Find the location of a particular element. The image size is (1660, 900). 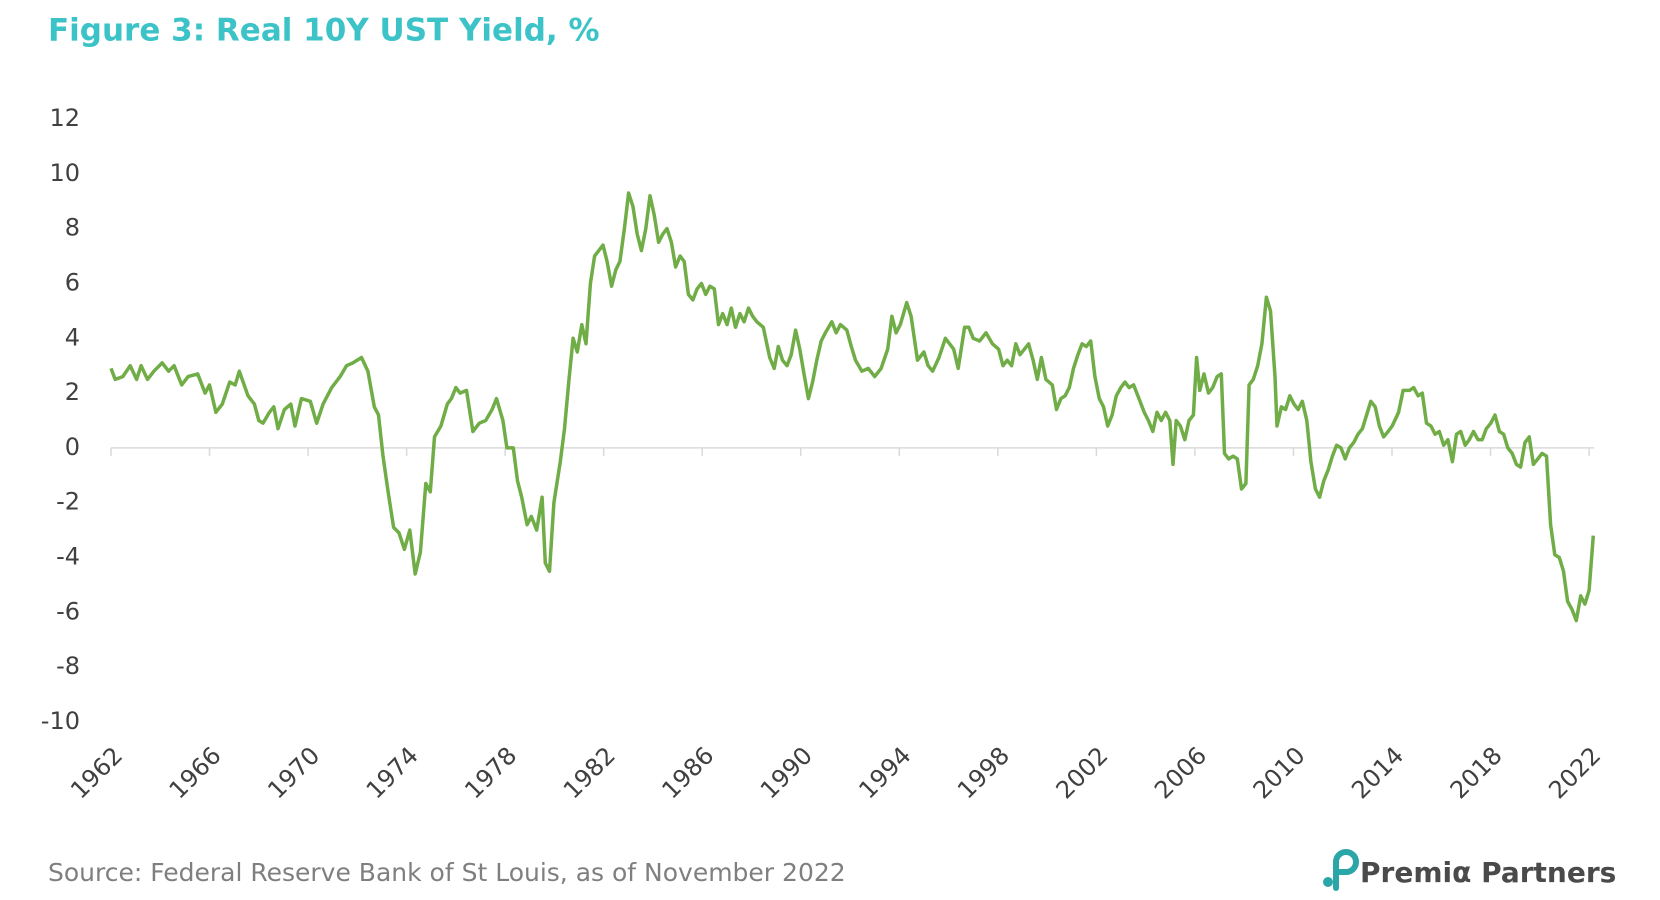

y-tick-label: -8 is located at coordinates (68, 666).